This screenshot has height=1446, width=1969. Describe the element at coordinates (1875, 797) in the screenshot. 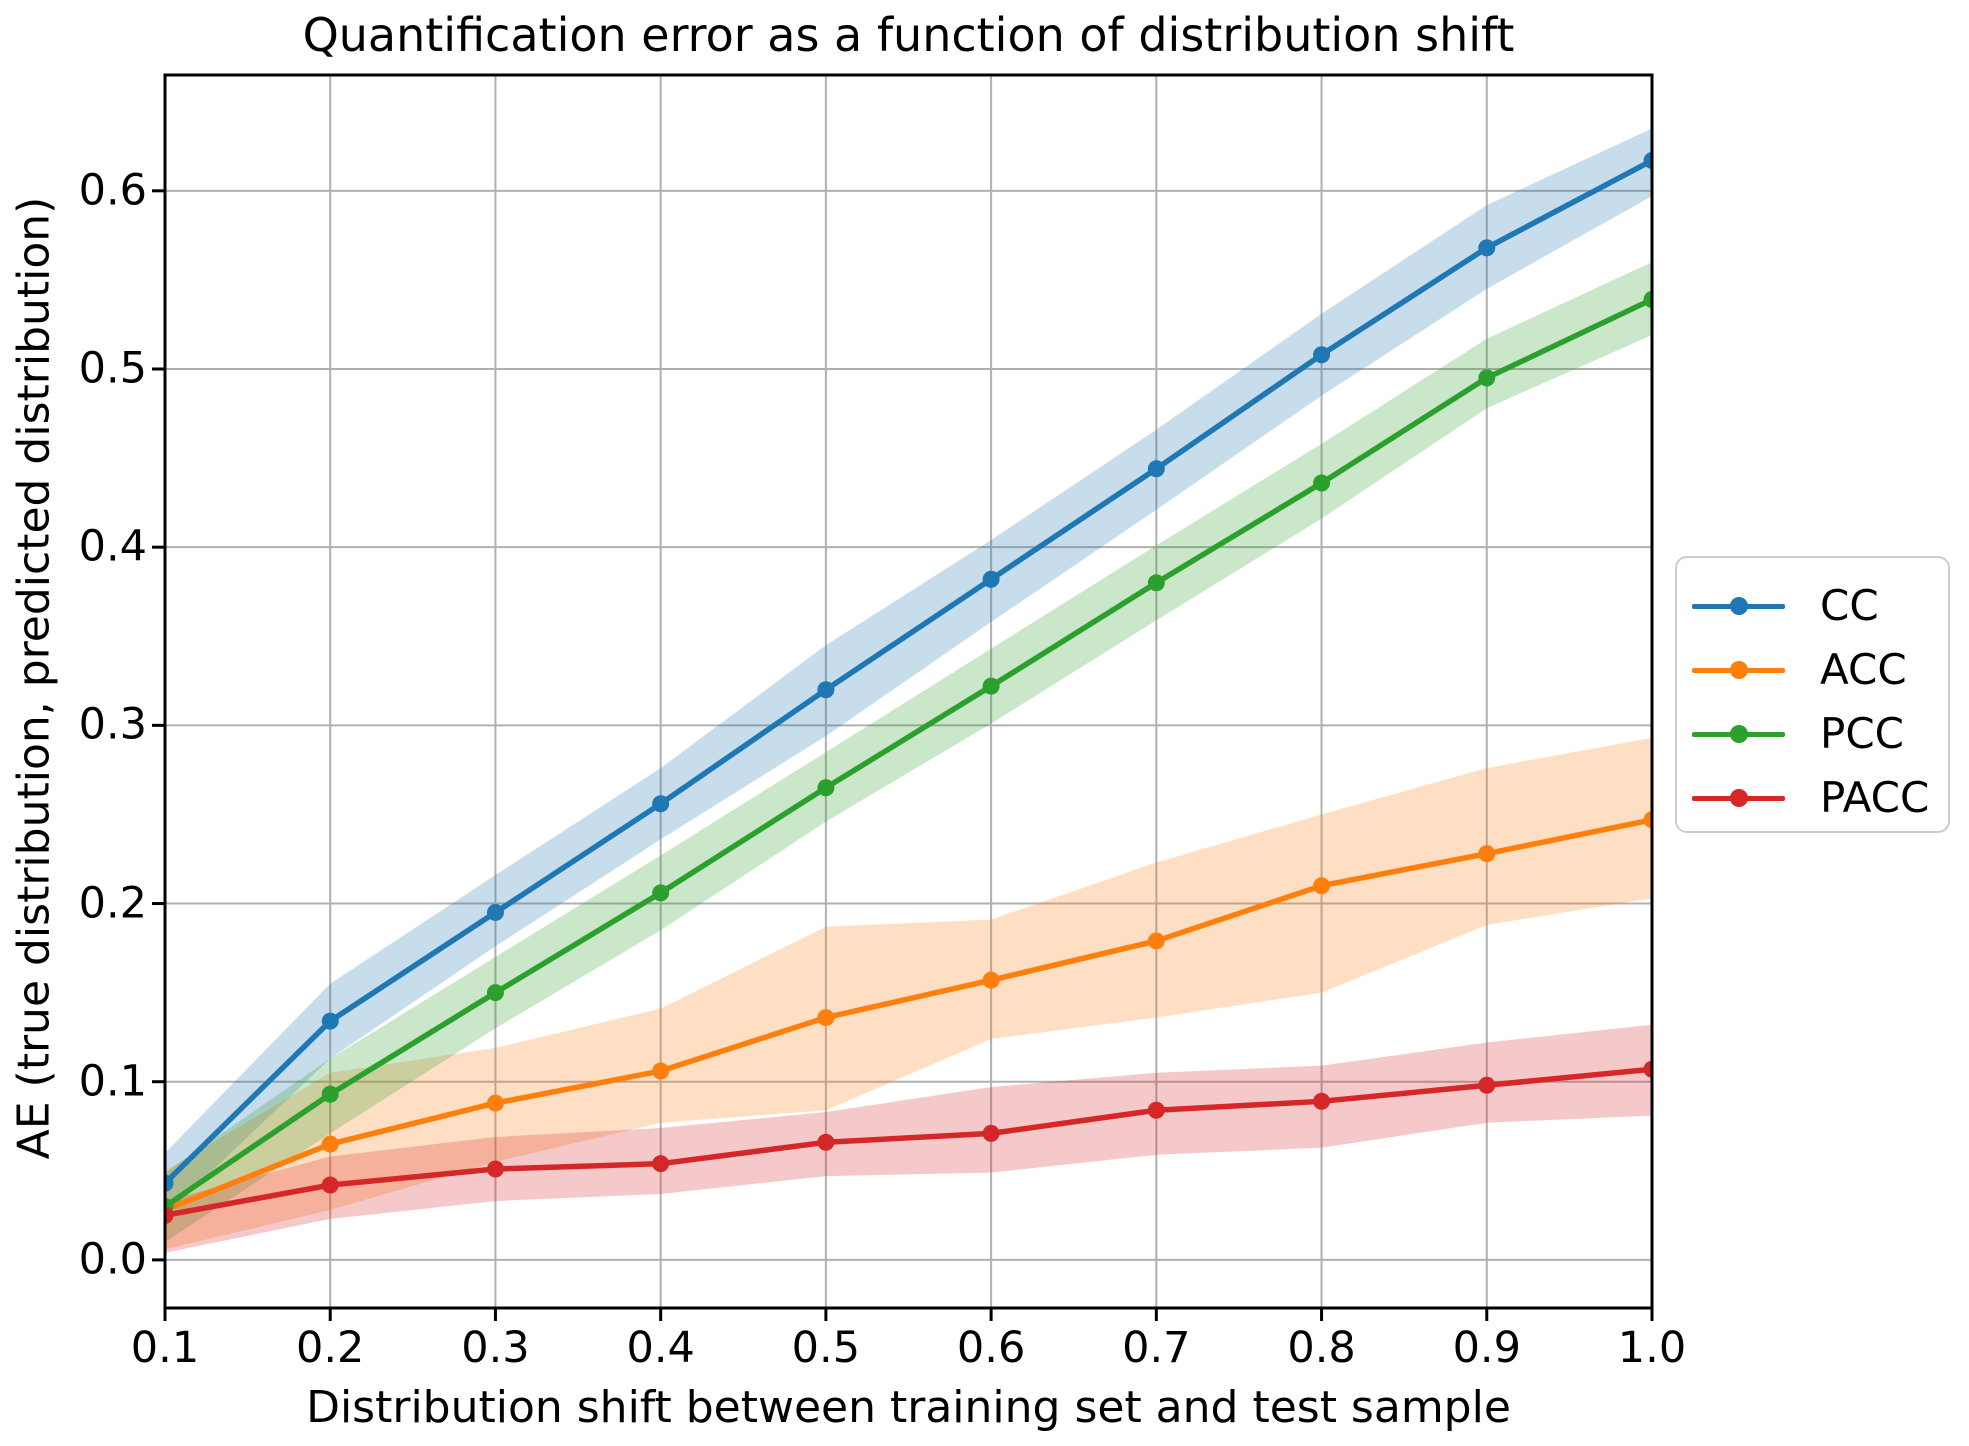

I see `legend-label-pacc: PACC` at that location.